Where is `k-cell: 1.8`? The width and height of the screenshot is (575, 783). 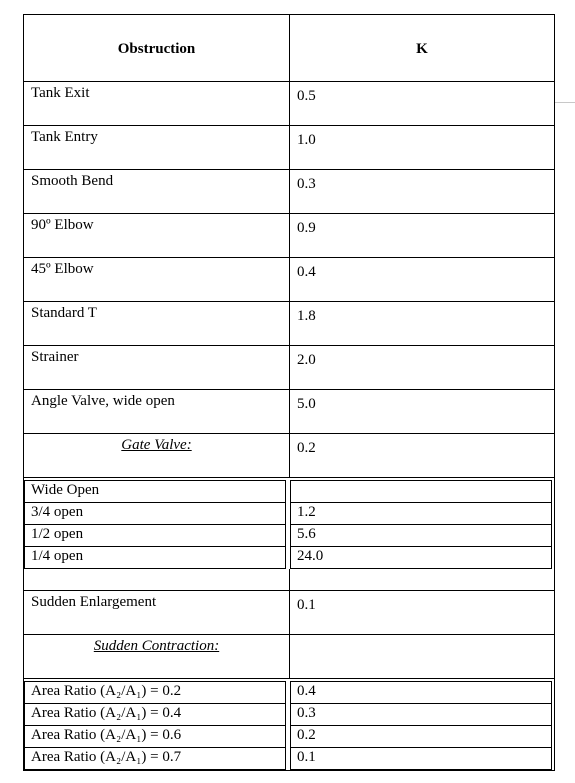 k-cell: 1.8 is located at coordinates (422, 324).